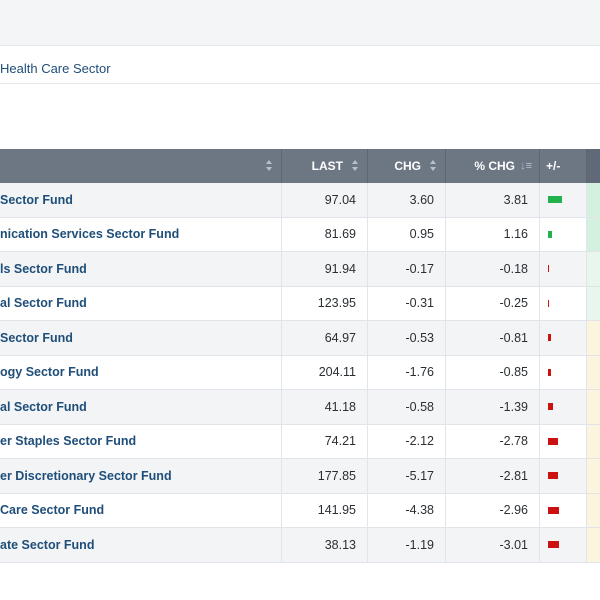  I want to click on column-header-last: LAST, so click(325, 166).